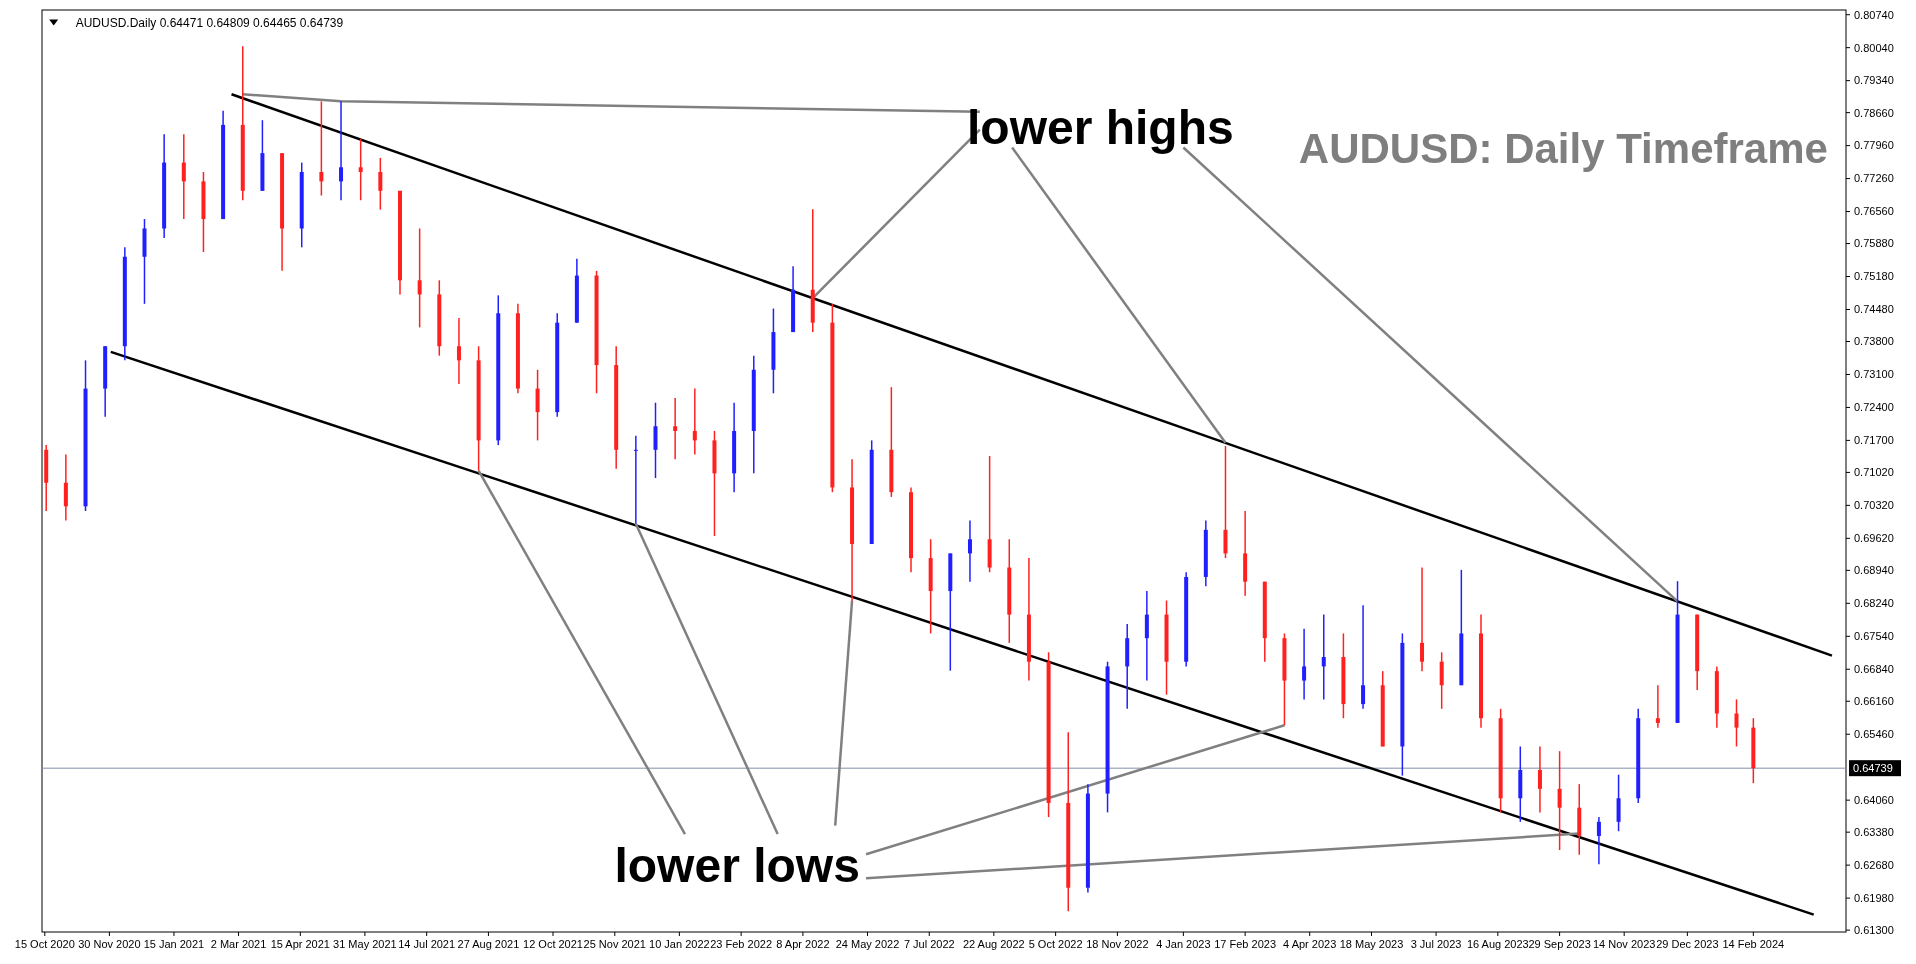 The height and width of the screenshot is (964, 1916). I want to click on y-tick-label: 0.65460, so click(1874, 734).